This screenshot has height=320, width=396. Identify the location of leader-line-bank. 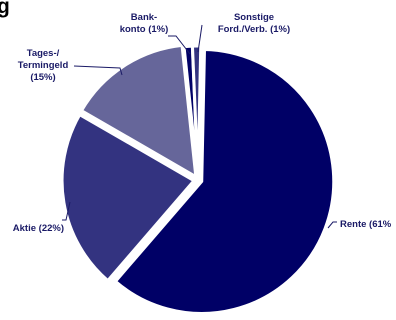
(179, 45).